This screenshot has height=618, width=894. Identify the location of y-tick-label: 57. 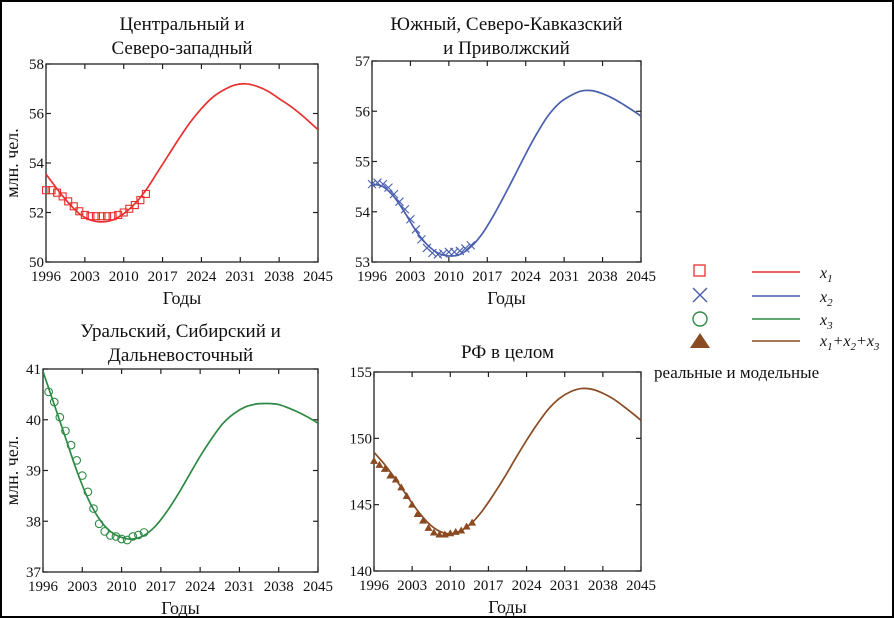
(363, 62).